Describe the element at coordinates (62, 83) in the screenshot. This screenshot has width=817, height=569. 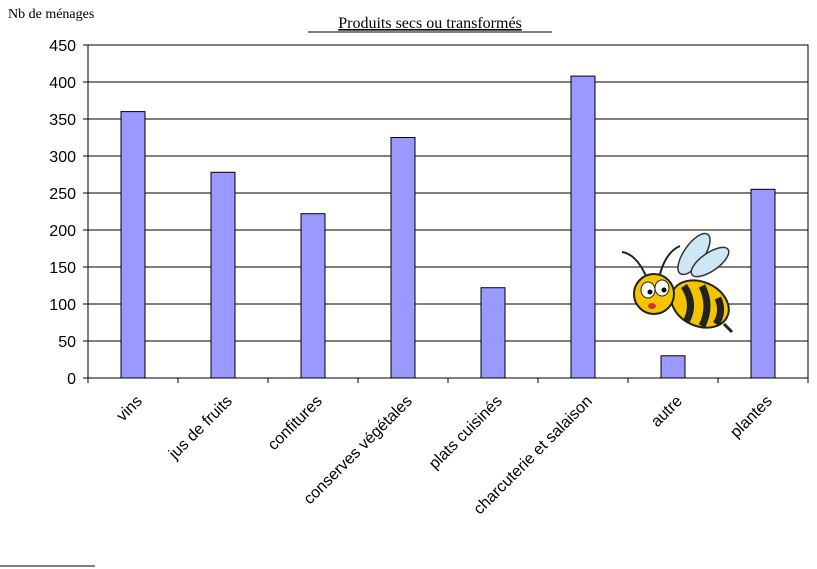
I see `y-tick-label: 400` at that location.